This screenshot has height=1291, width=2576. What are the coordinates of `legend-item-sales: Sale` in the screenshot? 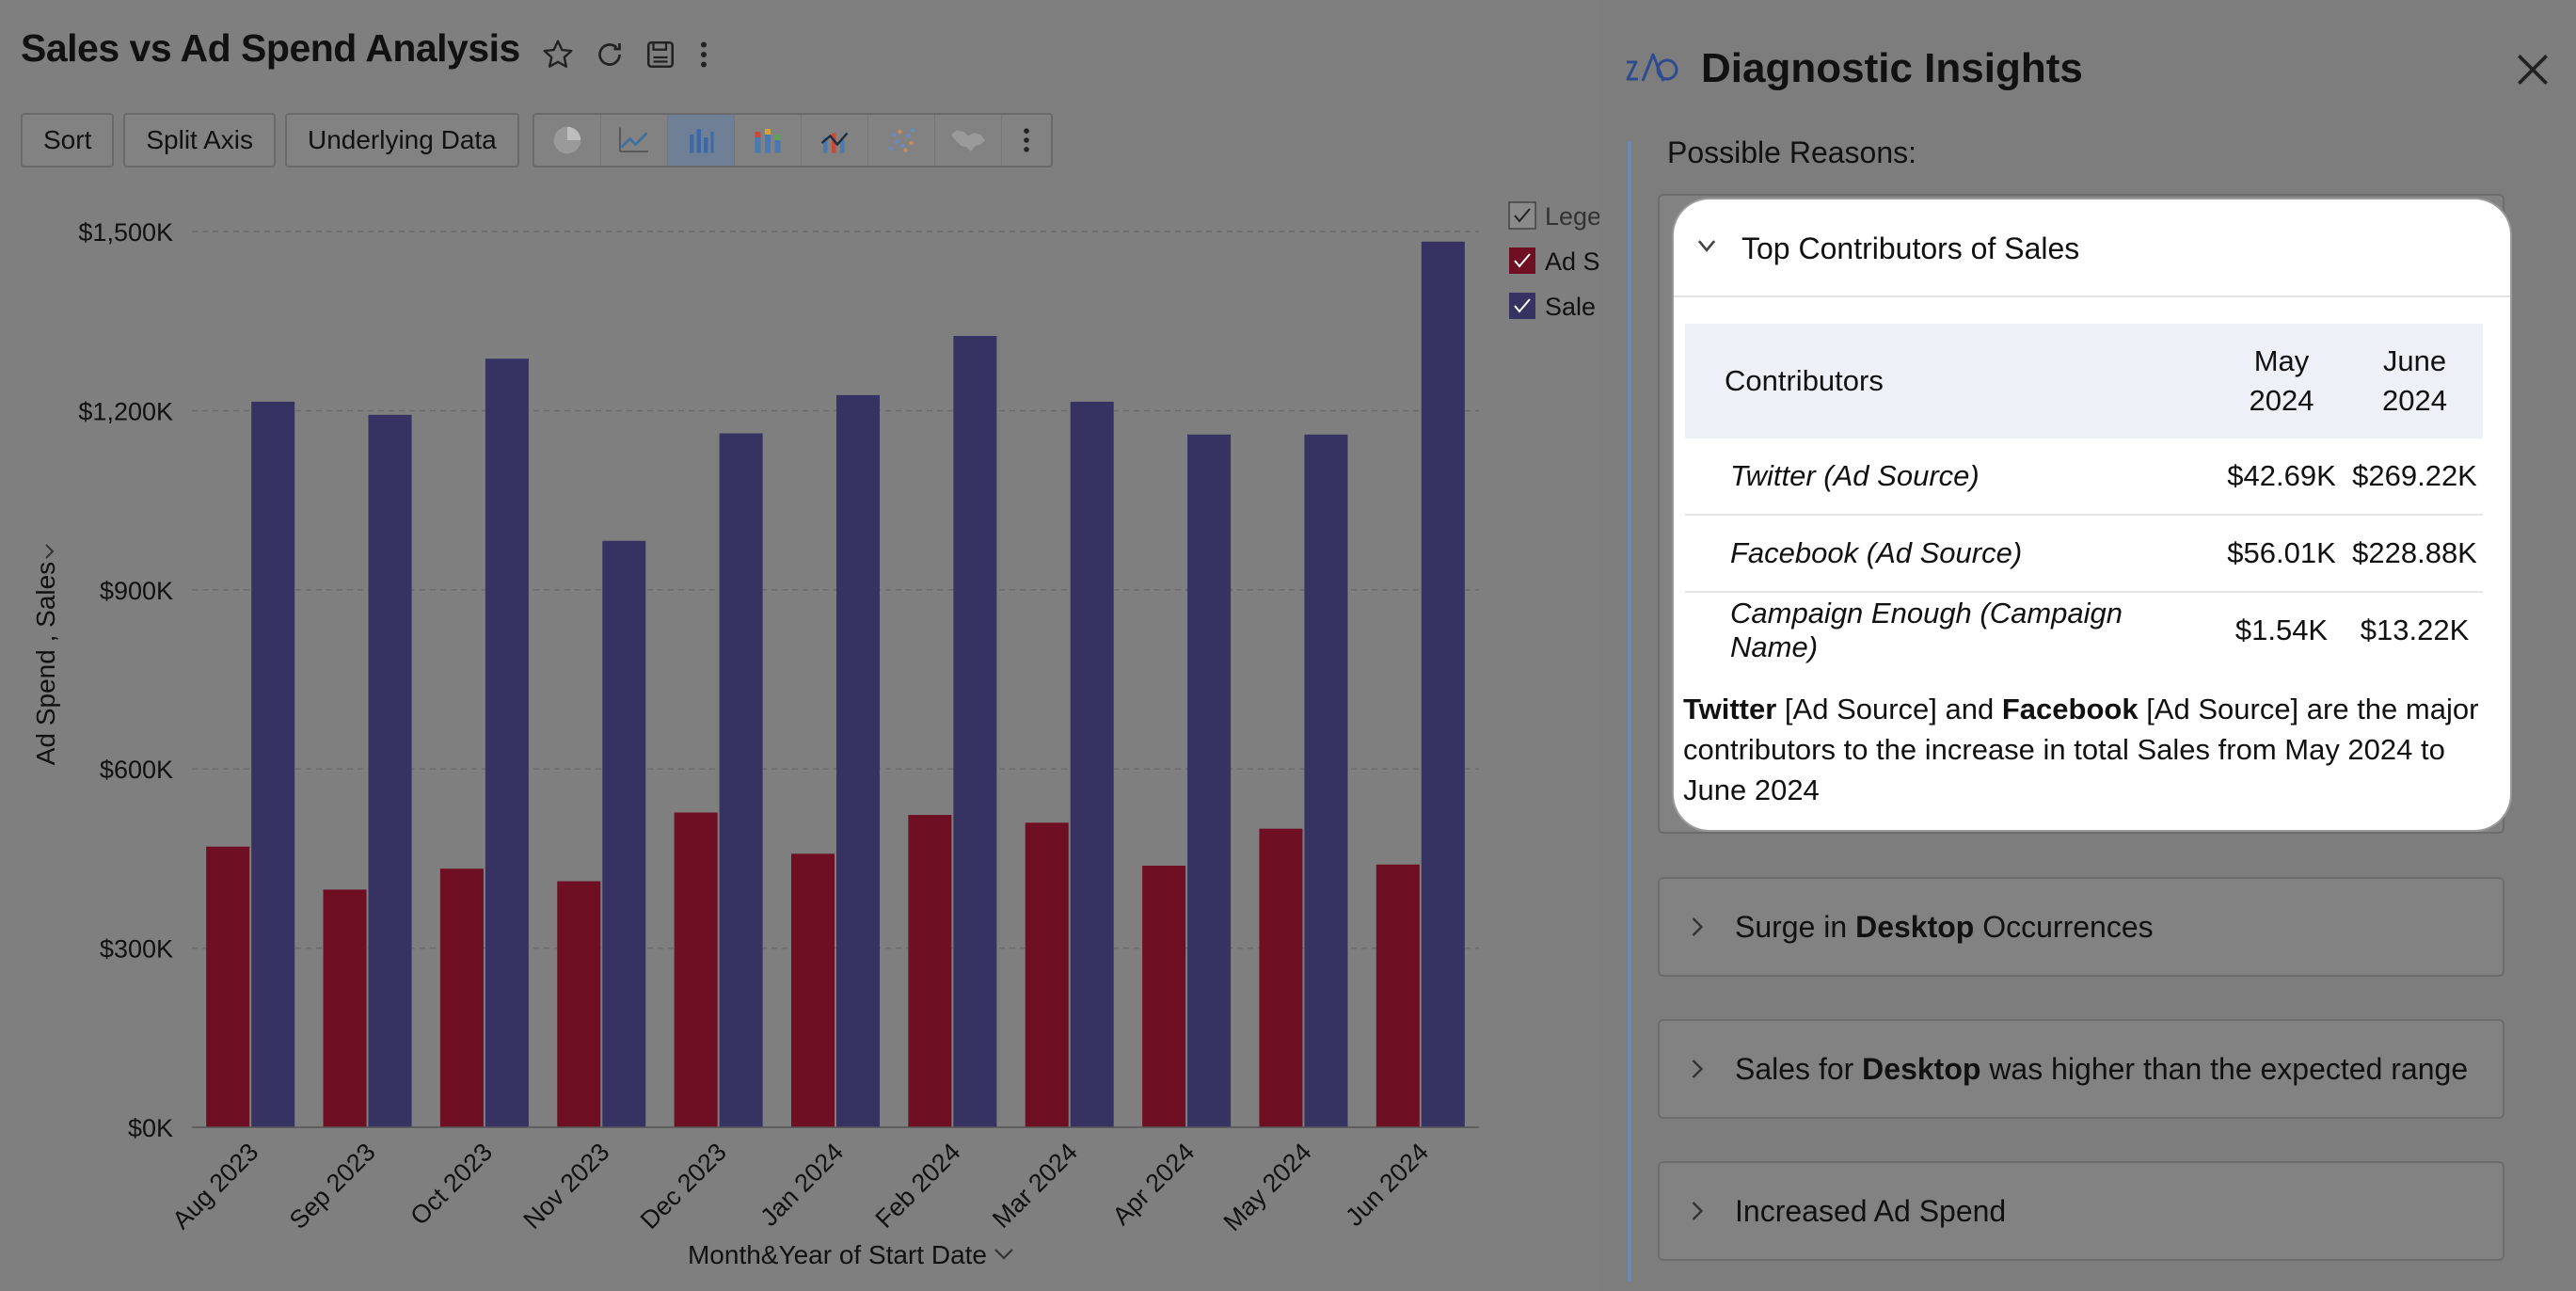 It's located at (1570, 307).